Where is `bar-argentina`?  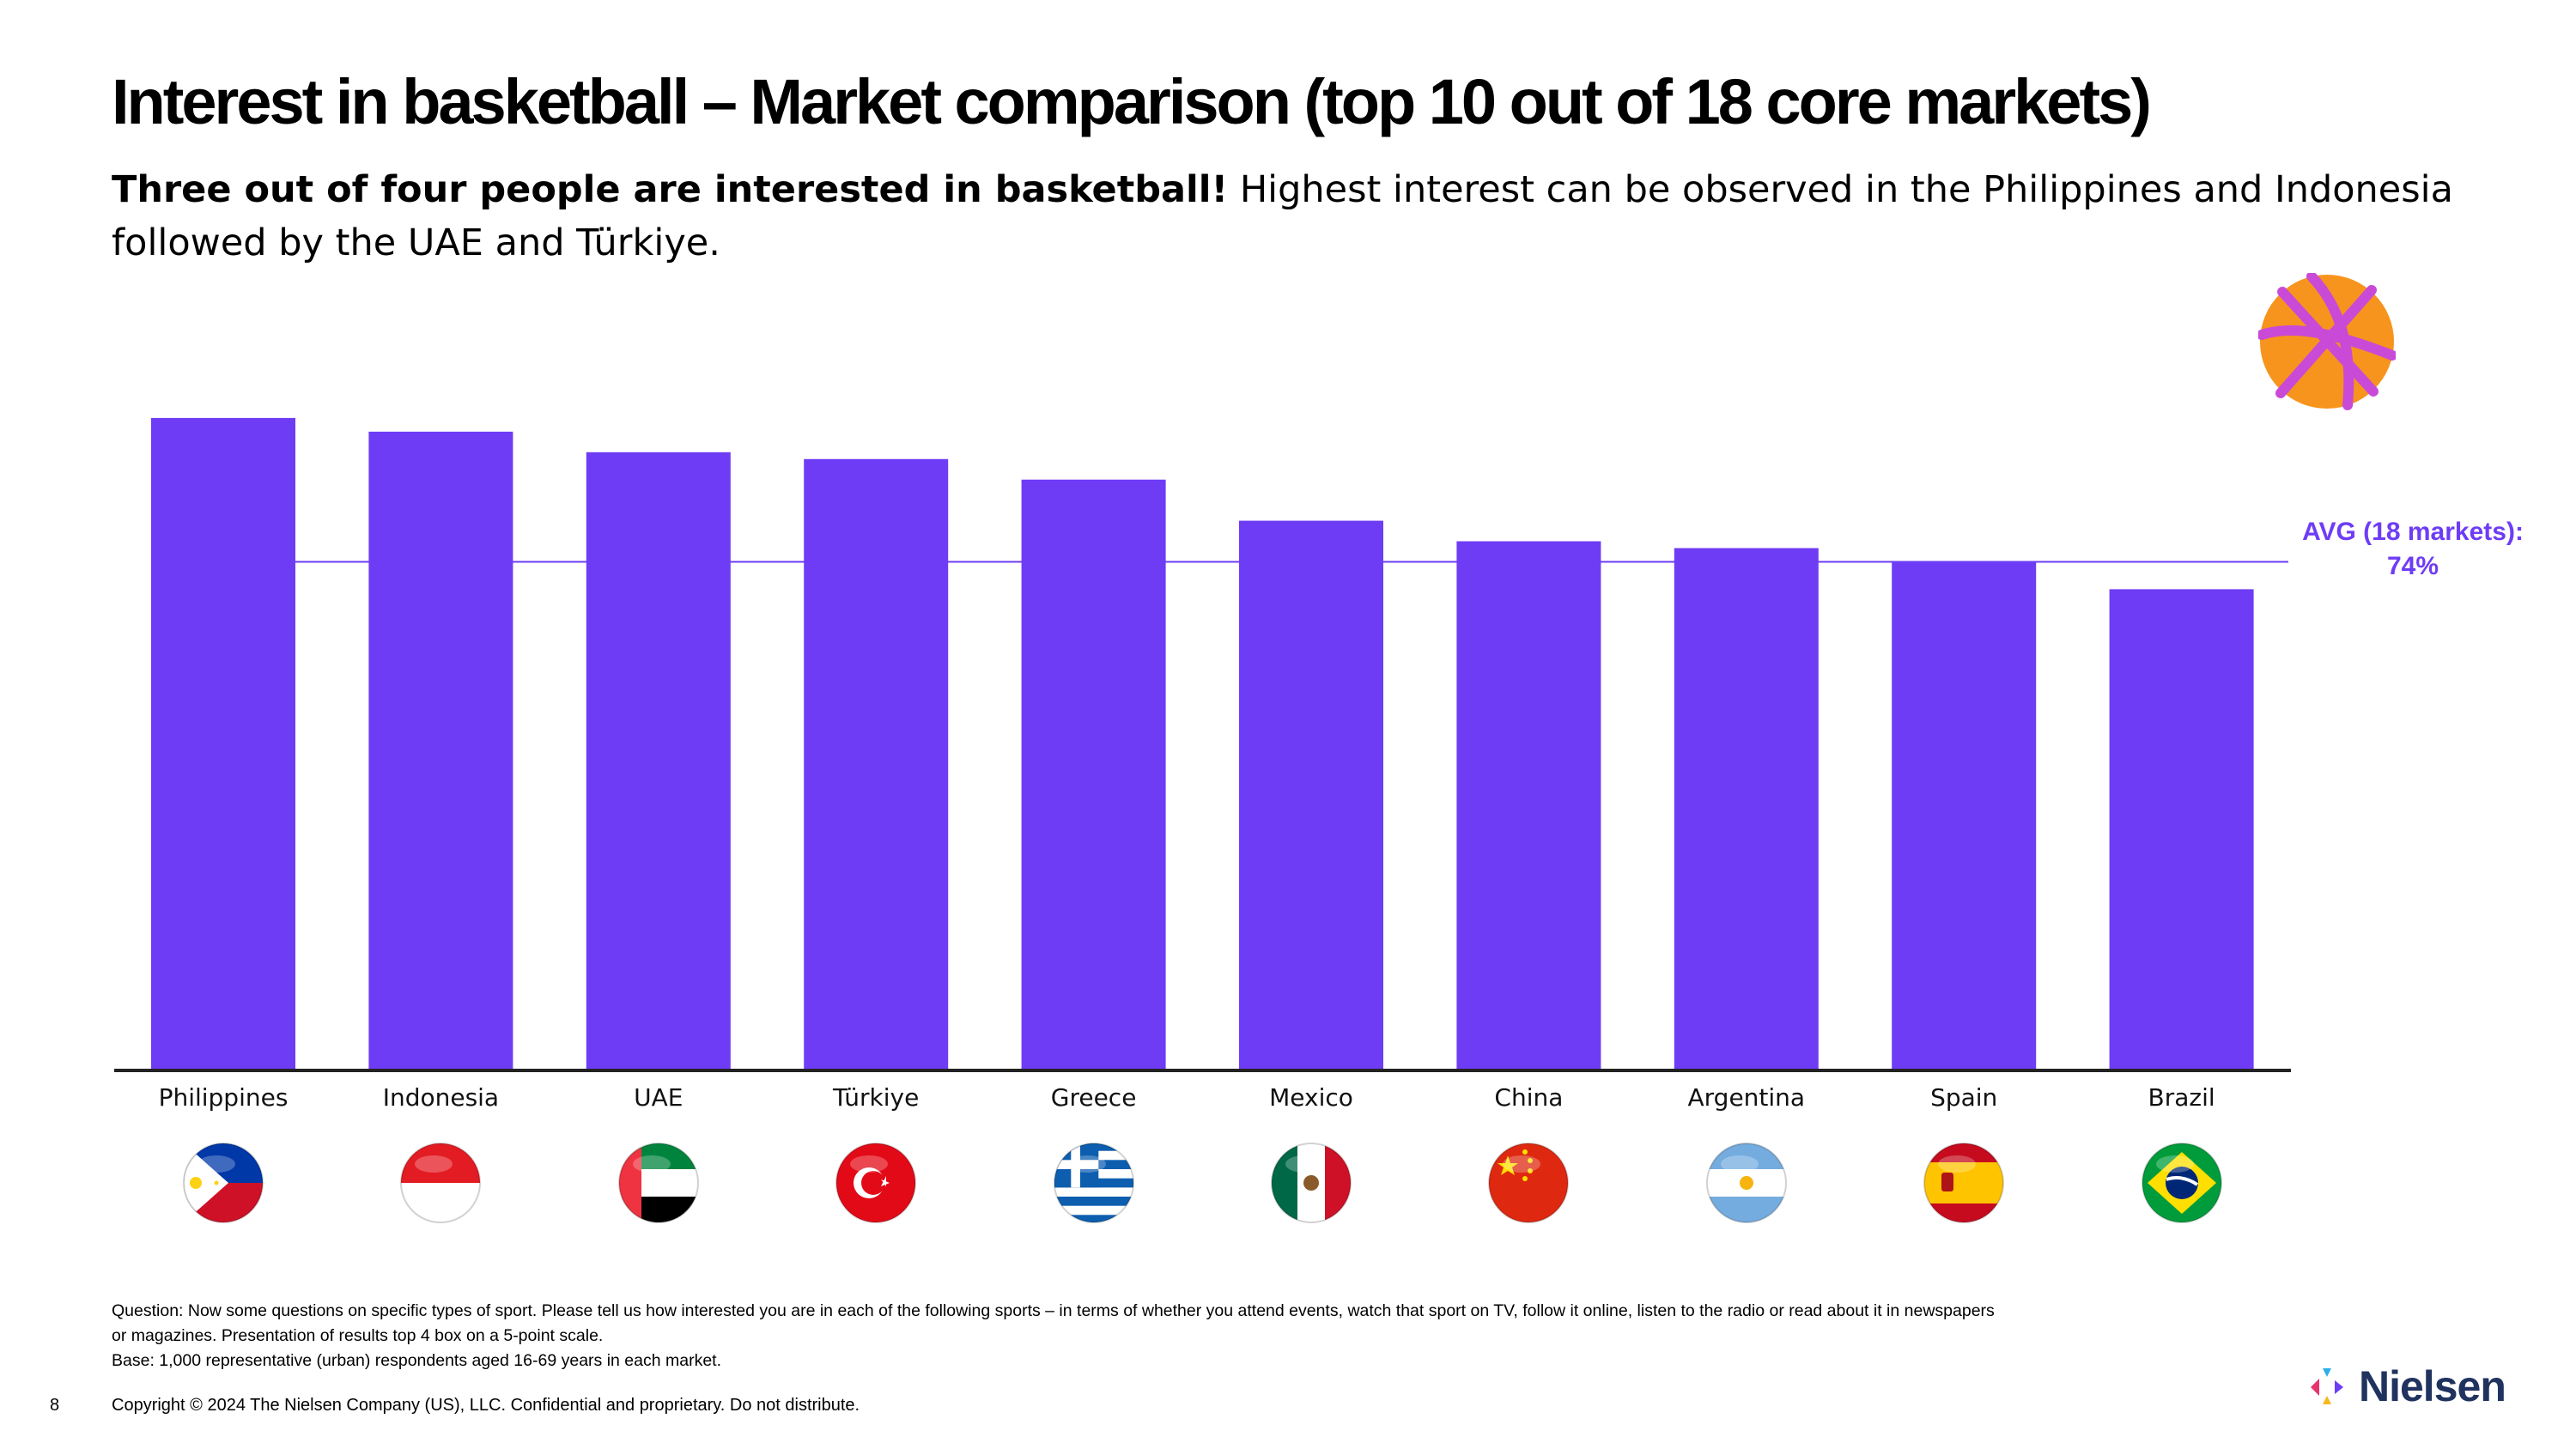 bar-argentina is located at coordinates (1747, 808).